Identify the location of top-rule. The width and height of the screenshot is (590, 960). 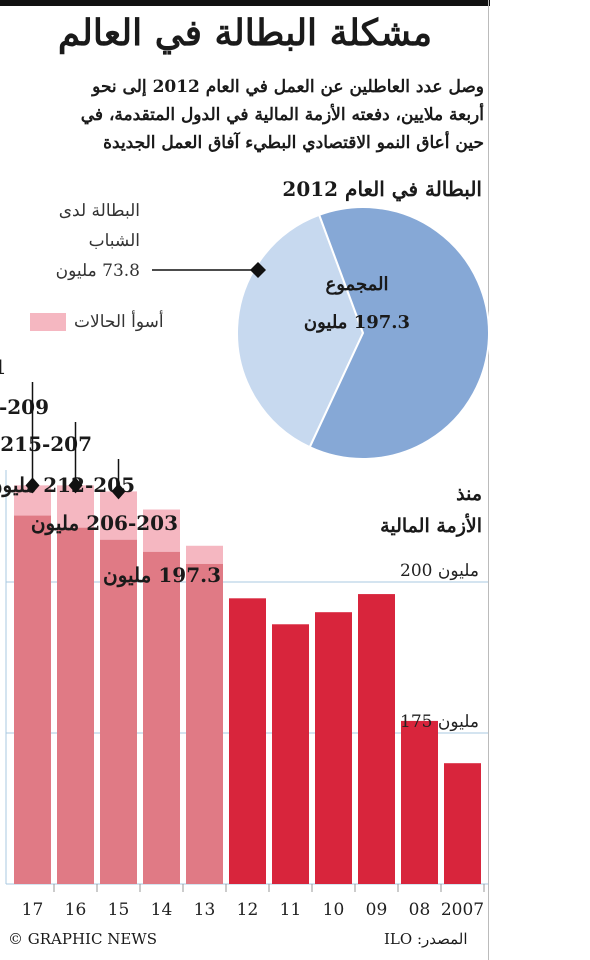
(245, 3).